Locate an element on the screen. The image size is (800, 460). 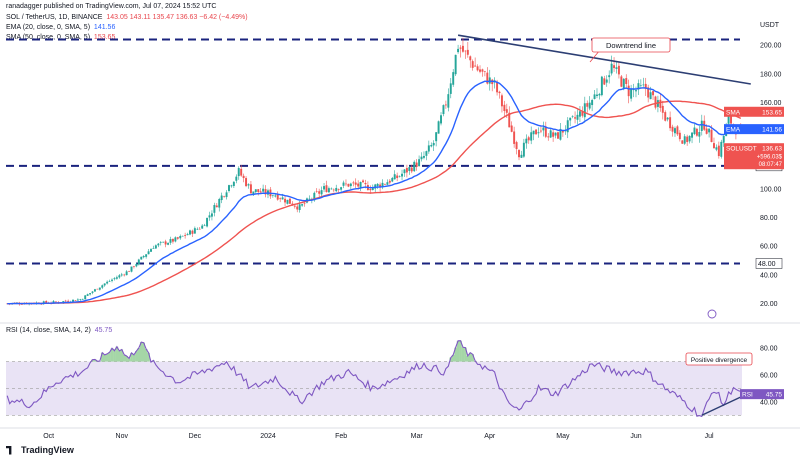
divergence-annotation-text: Positive divergence is located at coordinates (719, 360).